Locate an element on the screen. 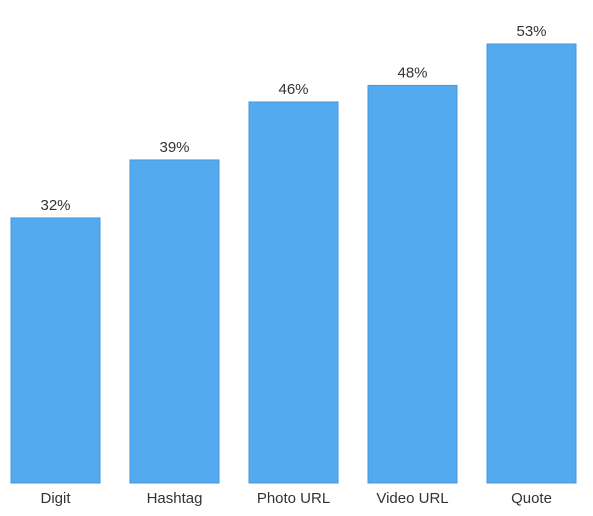  x-tick-label: Quote is located at coordinates (531, 498).